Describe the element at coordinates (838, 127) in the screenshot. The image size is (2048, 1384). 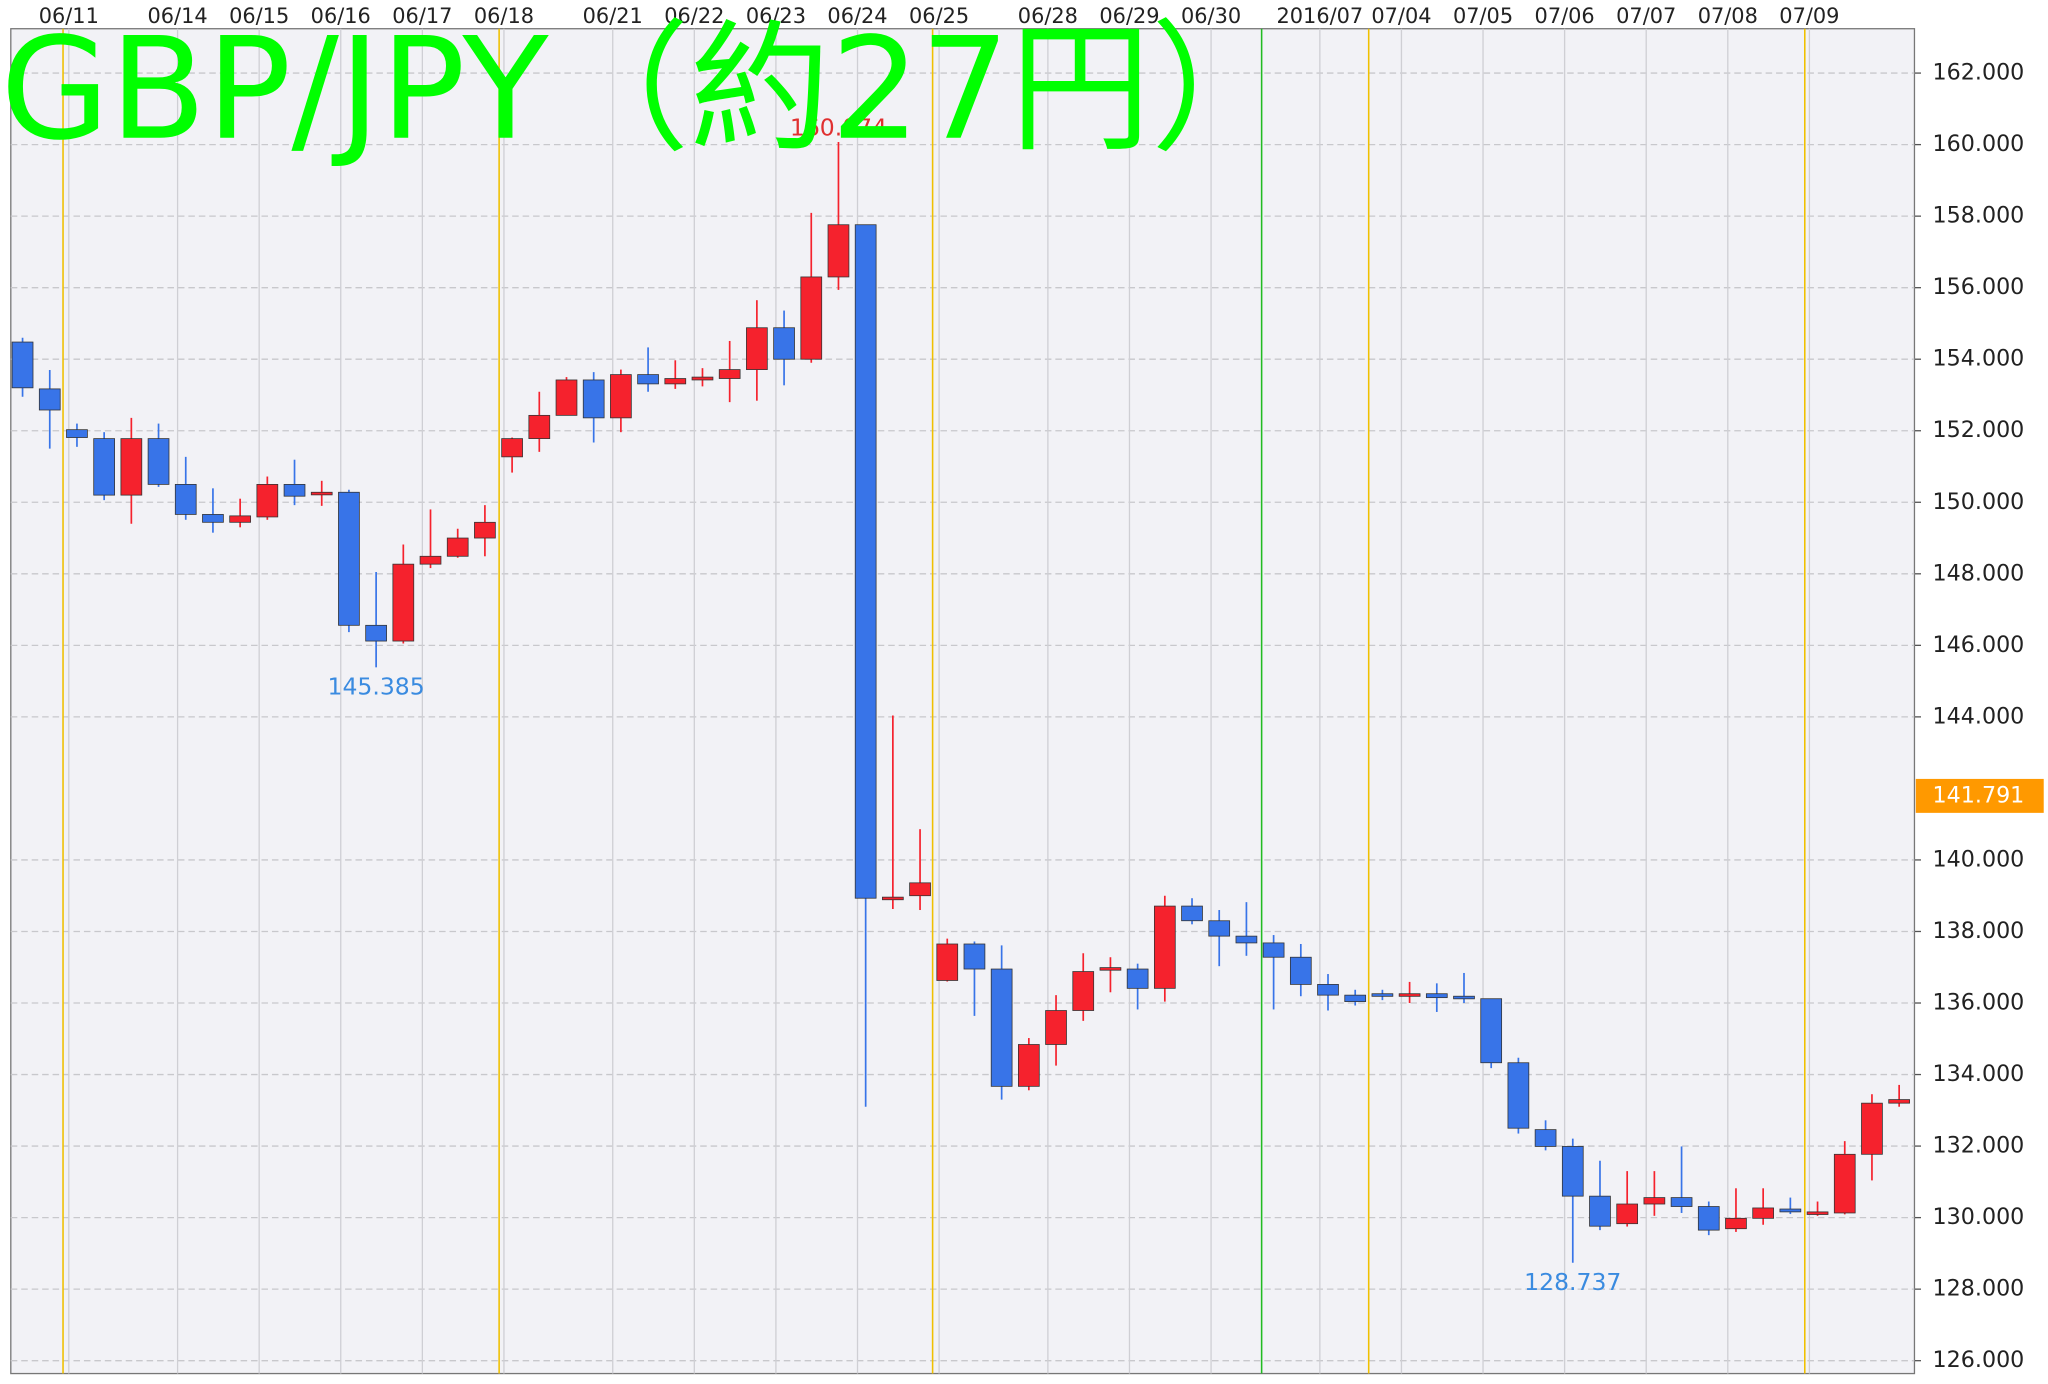
I see `price-annotation: 160.074` at that location.